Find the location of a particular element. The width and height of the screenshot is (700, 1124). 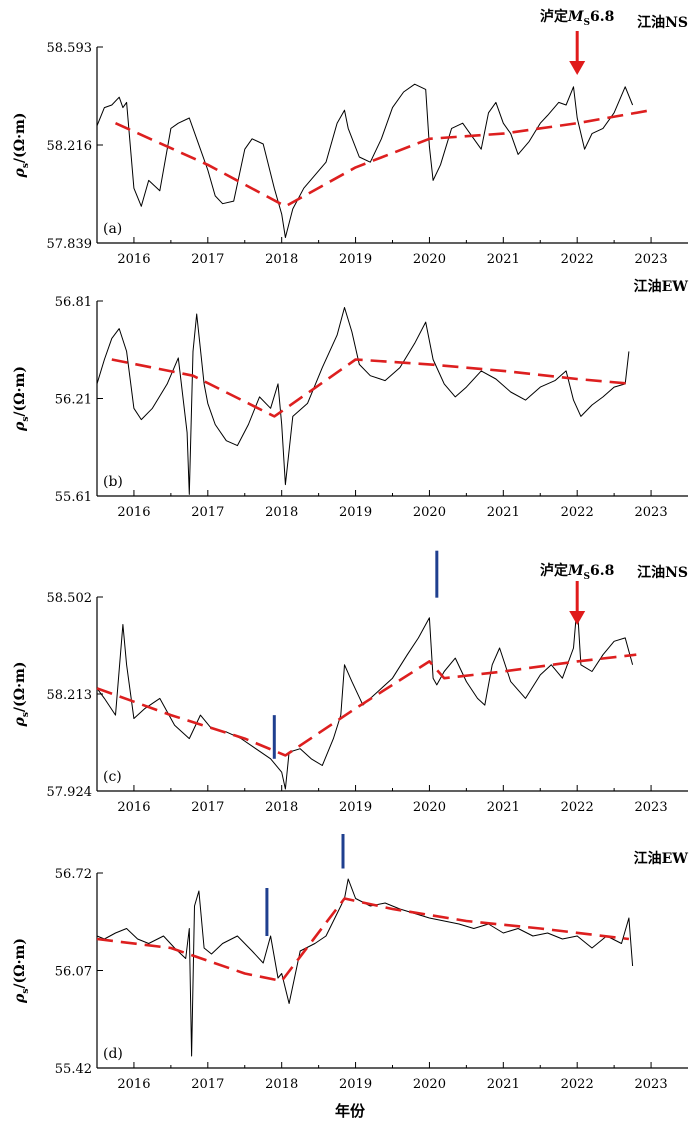

y-tick-label: 58.213 is located at coordinates (70, 695).